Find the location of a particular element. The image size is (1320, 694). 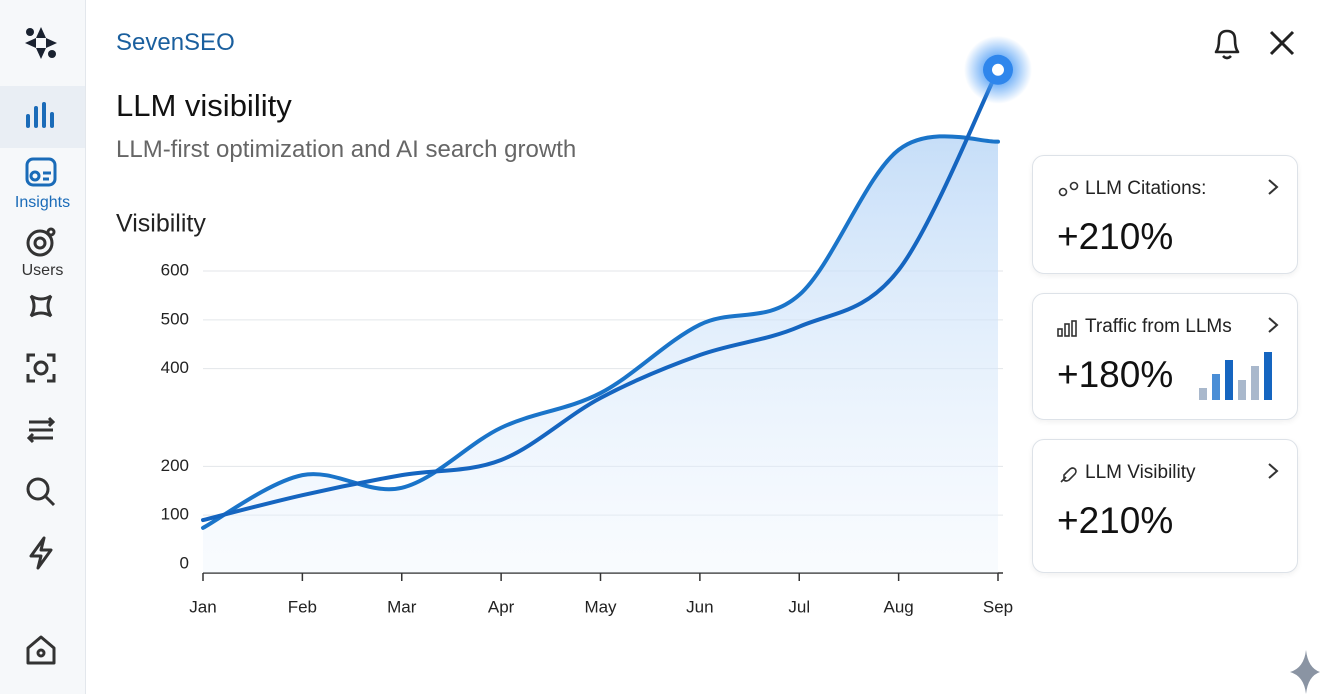

x-tick-label: Apr is located at coordinates (501, 606).